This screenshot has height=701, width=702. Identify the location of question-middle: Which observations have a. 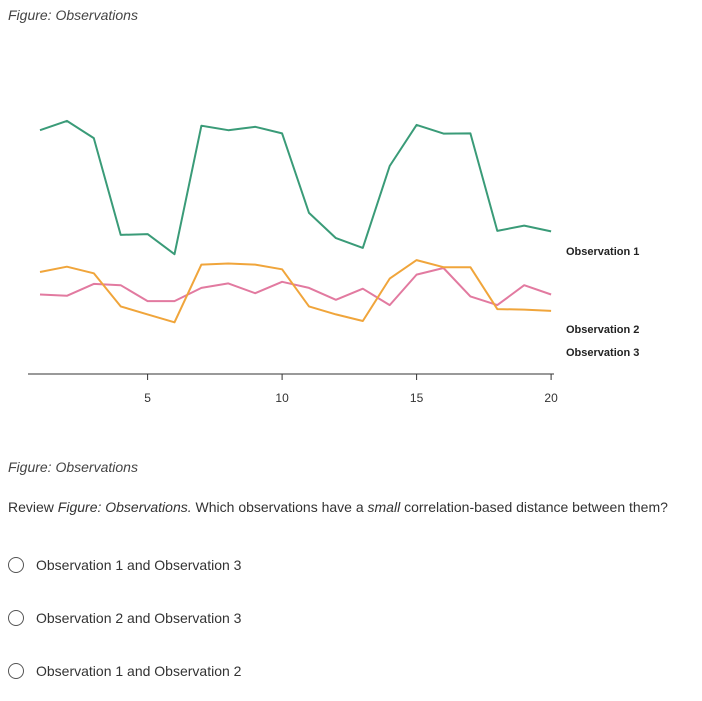
(279, 507).